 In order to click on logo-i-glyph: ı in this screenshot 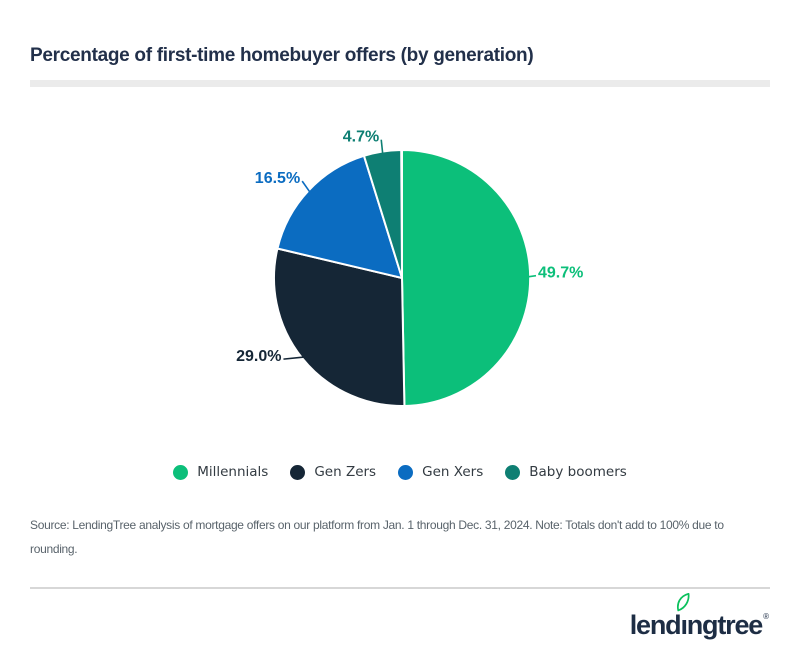, I will do `click(684, 625)`.